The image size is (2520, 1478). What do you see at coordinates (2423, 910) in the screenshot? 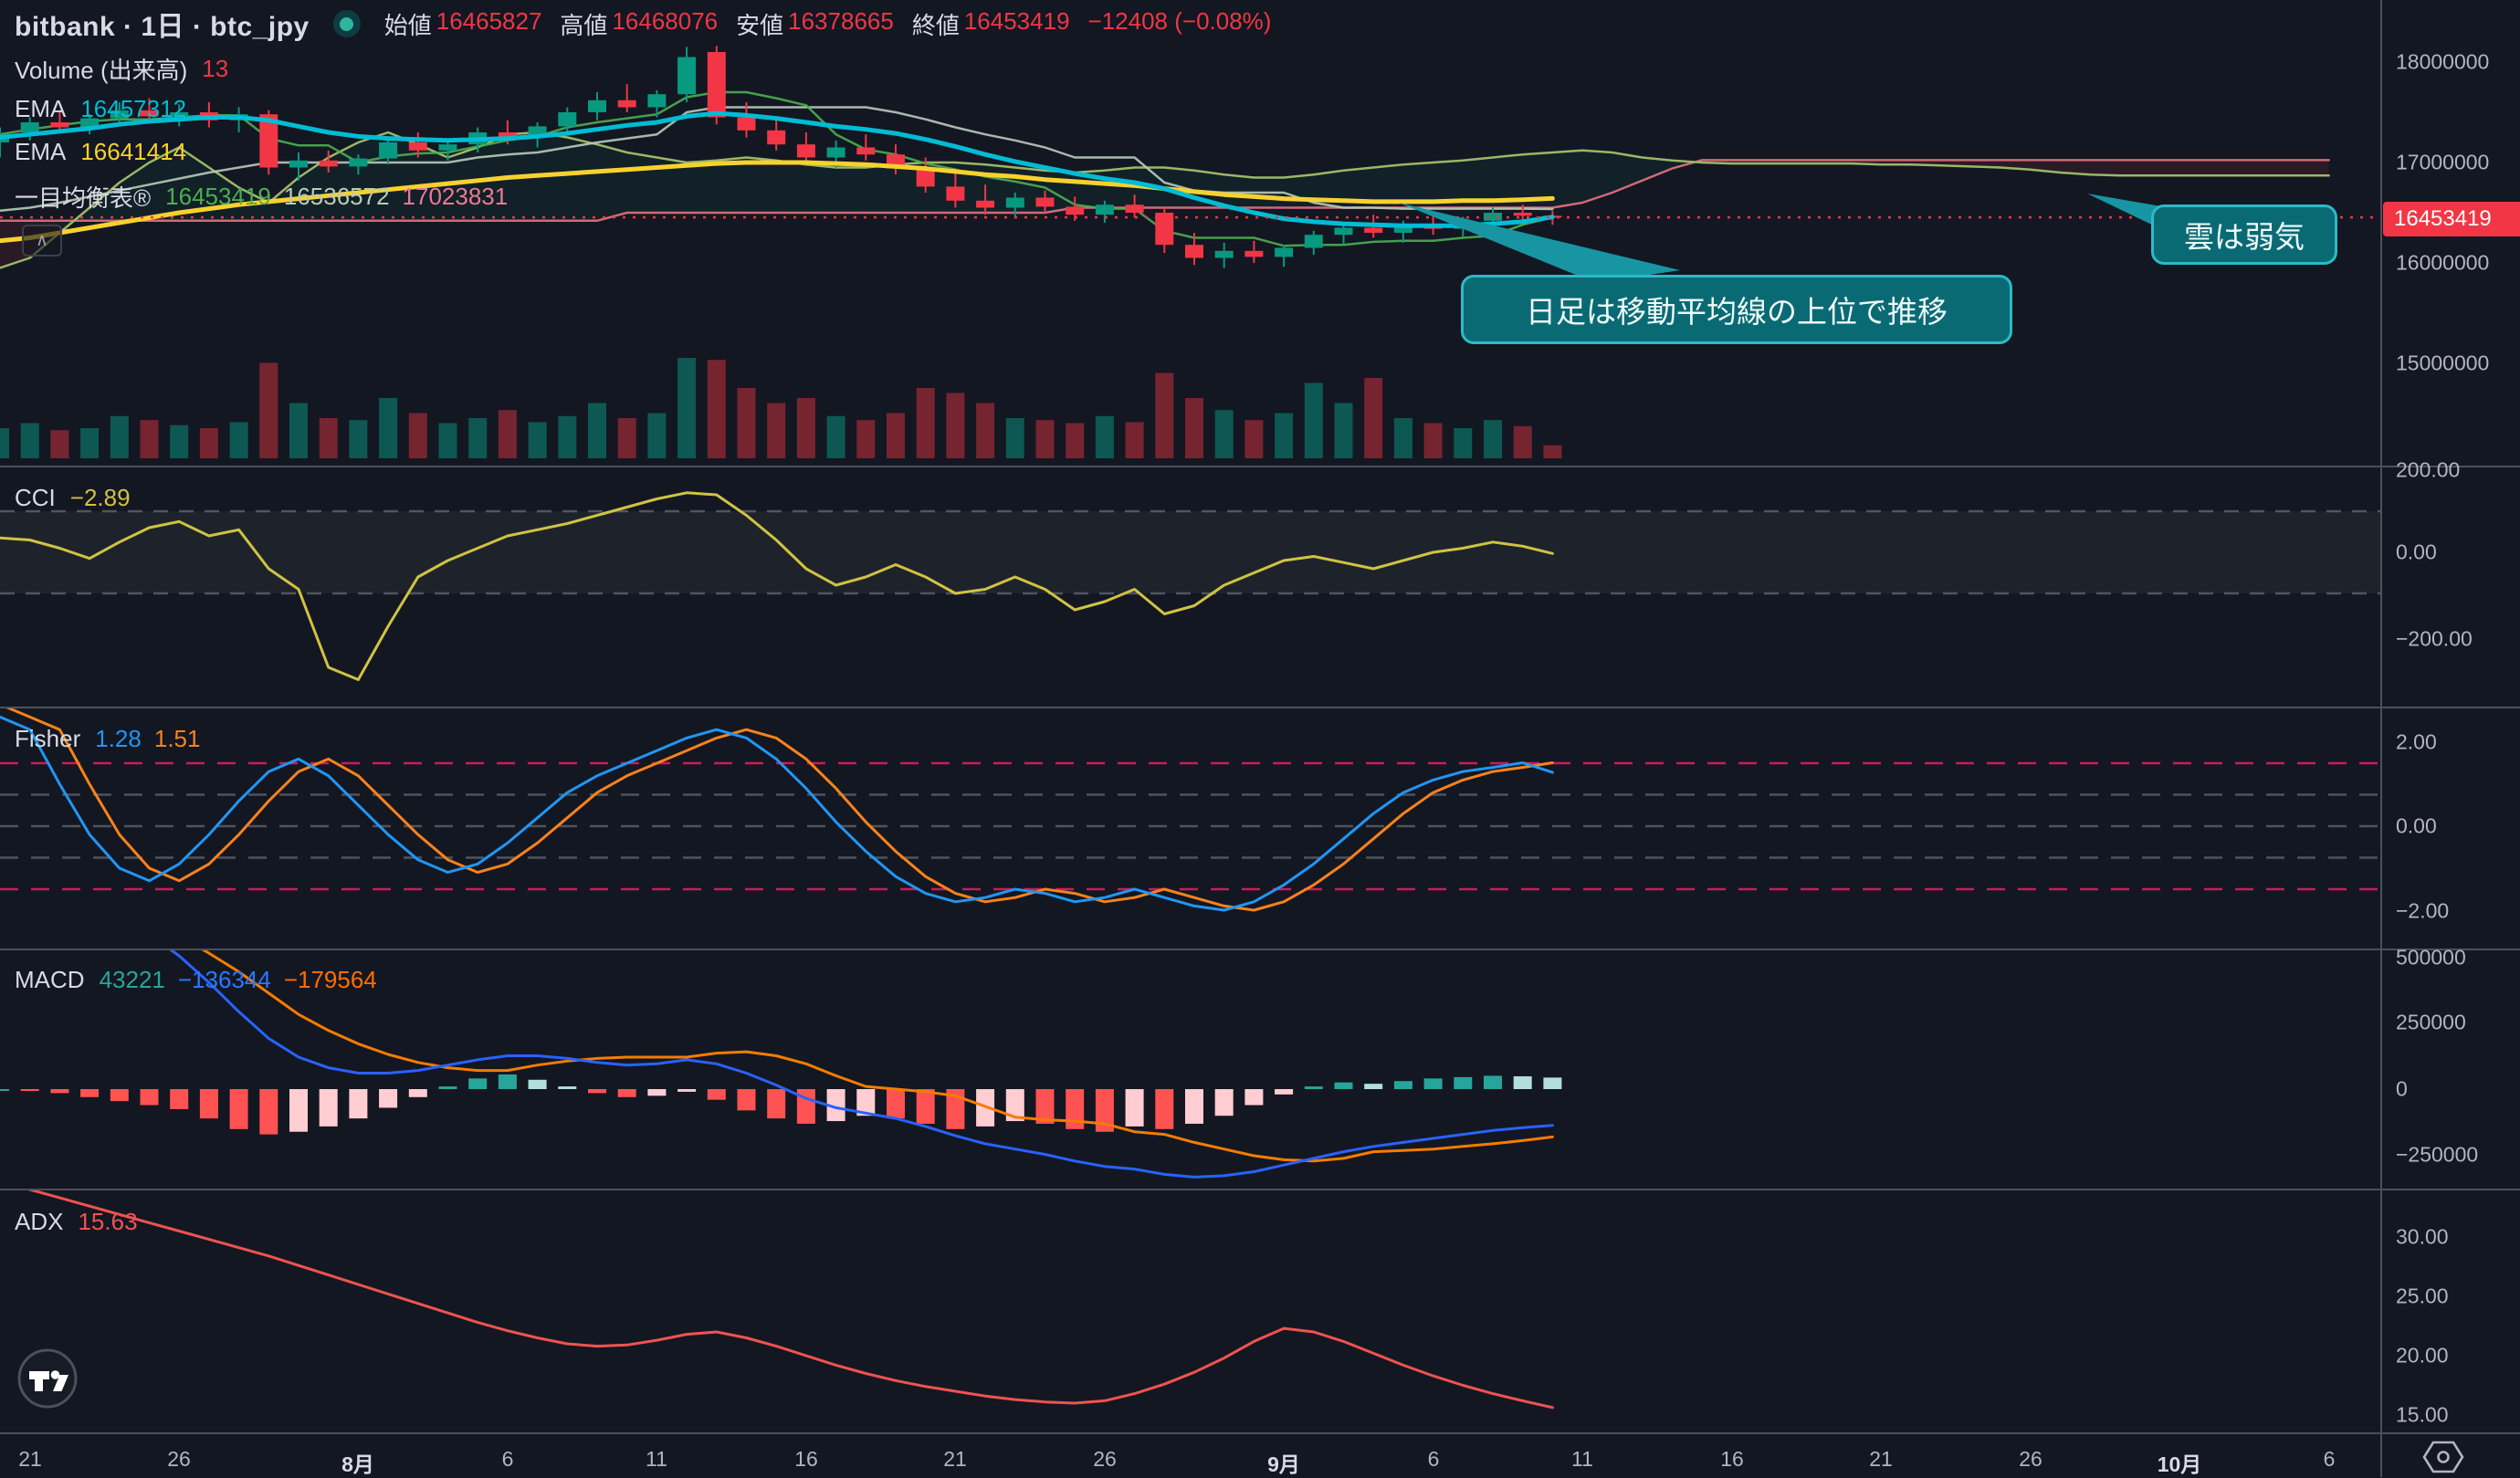
I see `price-scale-label: −2.00` at bounding box center [2423, 910].